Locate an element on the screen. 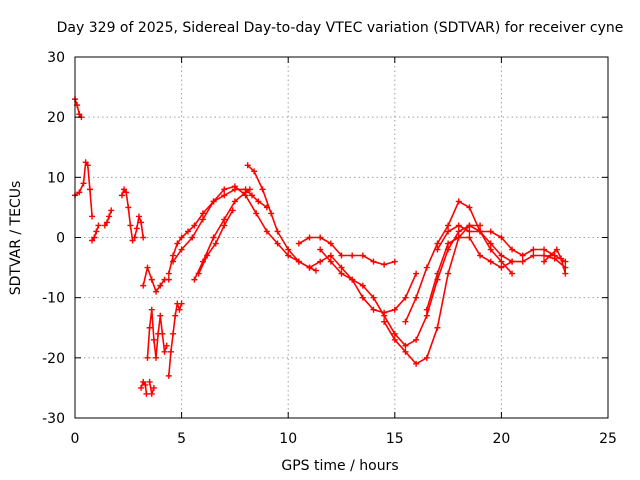 This screenshot has width=640, height=480. series-sat-o is located at coordinates (215, 242).